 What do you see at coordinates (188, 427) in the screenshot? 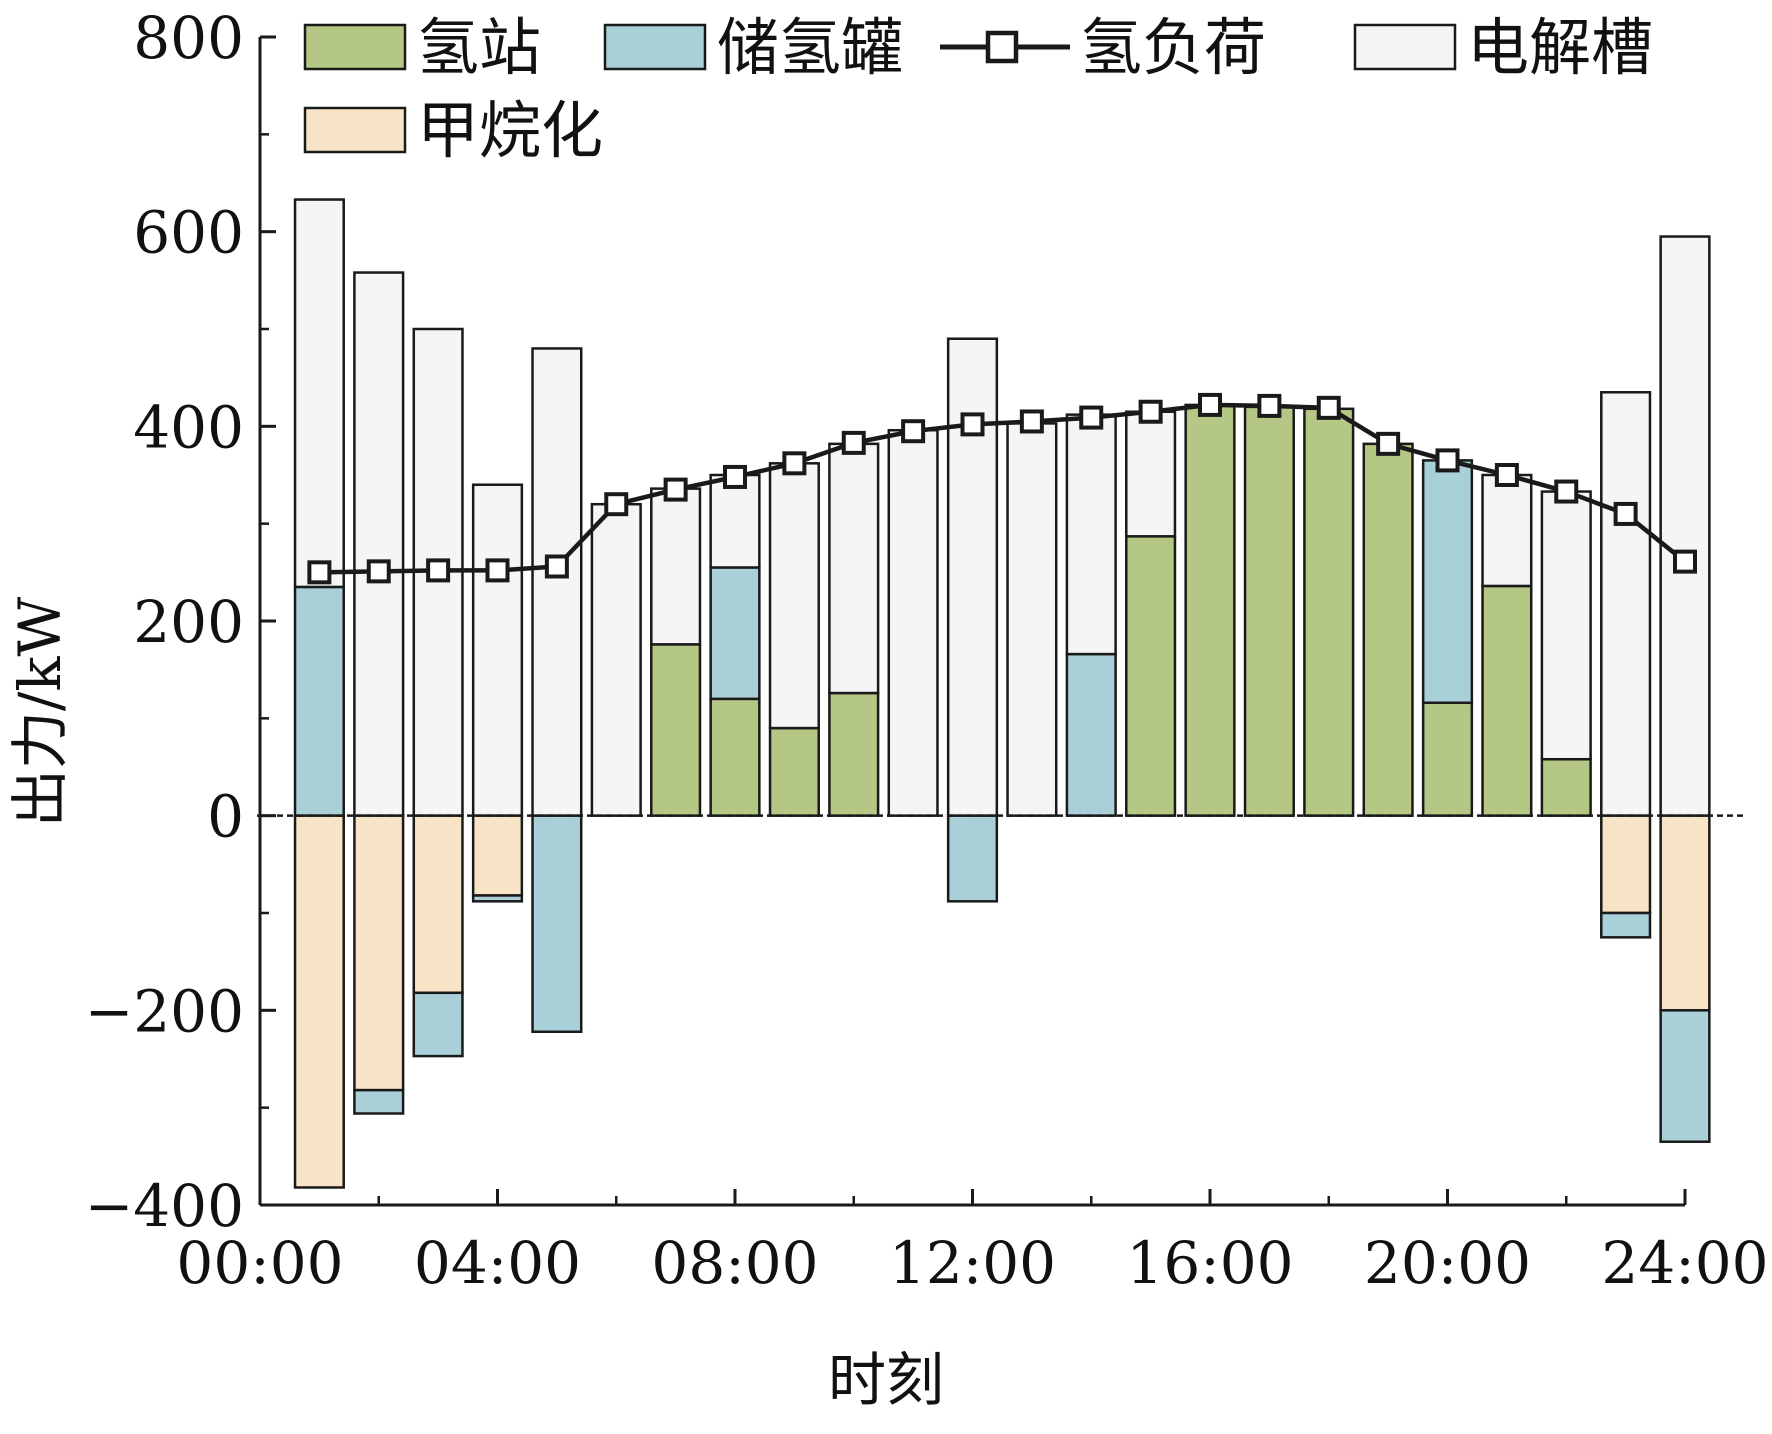
I see `y-tick-label: 400` at bounding box center [188, 427].